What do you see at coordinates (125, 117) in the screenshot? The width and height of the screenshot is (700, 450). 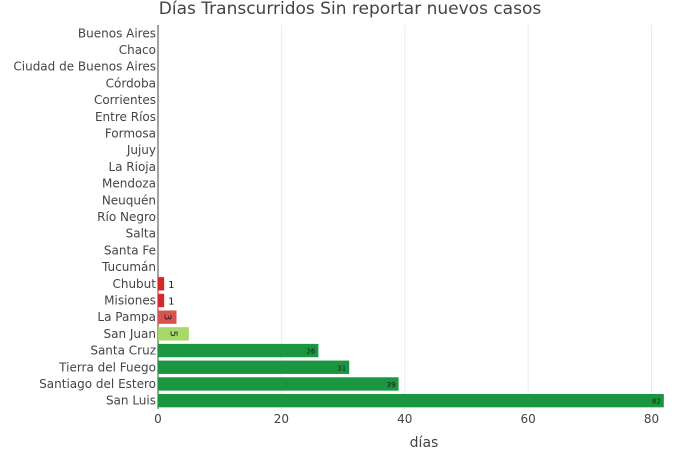 I see `y-label-entre-rios: Entre Ríos` at bounding box center [125, 117].